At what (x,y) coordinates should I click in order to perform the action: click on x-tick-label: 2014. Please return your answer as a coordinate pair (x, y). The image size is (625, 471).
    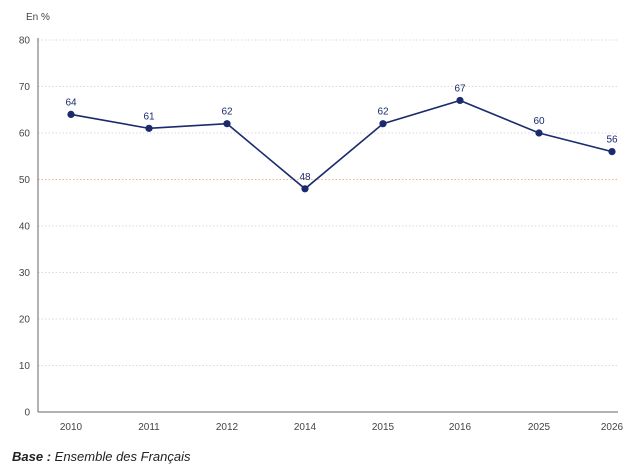
    Looking at the image, I should click on (305, 427).